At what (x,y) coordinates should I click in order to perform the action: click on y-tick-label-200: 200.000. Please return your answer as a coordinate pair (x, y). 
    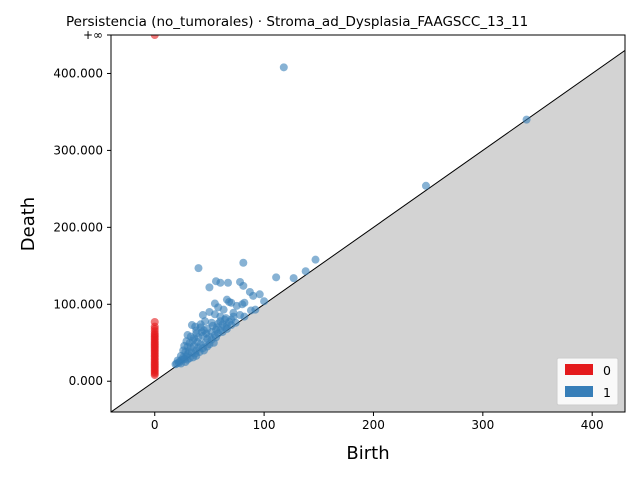
    Looking at the image, I should click on (78, 227).